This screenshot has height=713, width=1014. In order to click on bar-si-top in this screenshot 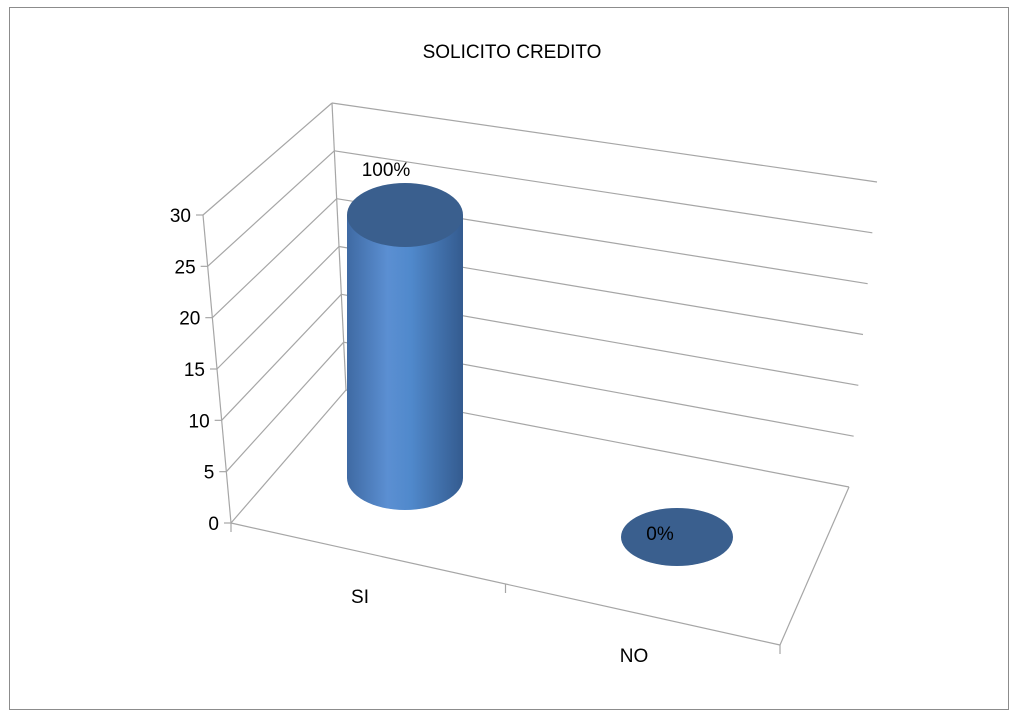, I will do `click(405, 214)`.